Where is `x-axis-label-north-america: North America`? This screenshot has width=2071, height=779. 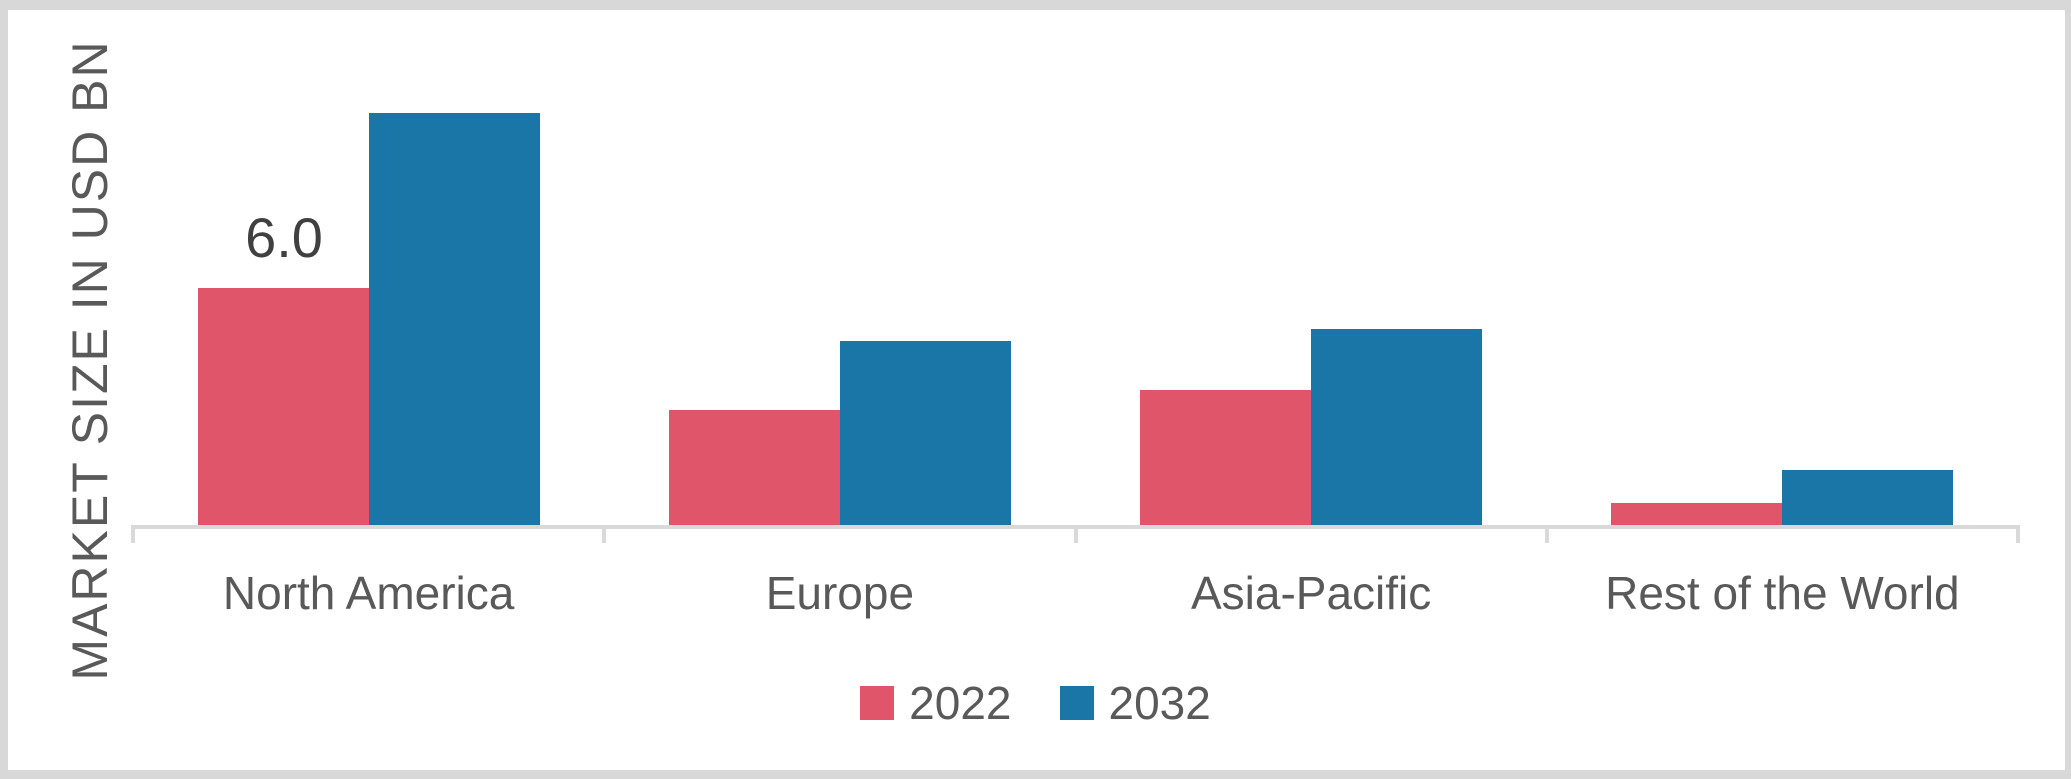 x-axis-label-north-america: North America is located at coordinates (368, 593).